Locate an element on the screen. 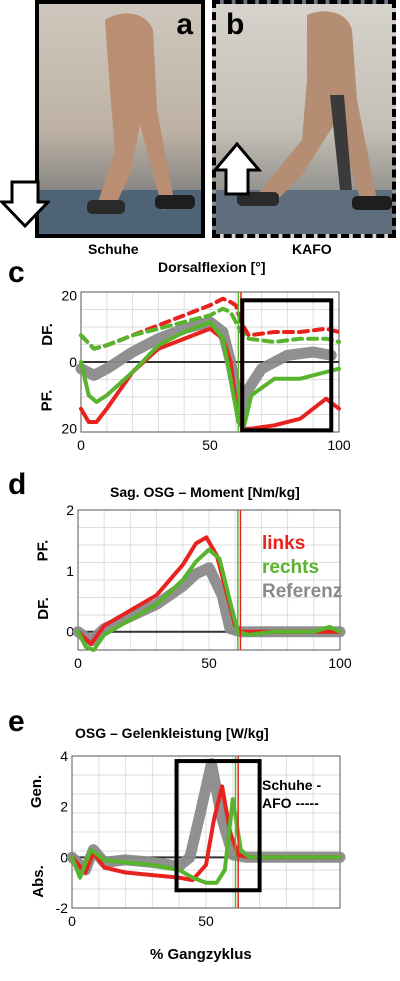 Image resolution: width=400 pixels, height=981 pixels. legend-links: links is located at coordinates (284, 543).